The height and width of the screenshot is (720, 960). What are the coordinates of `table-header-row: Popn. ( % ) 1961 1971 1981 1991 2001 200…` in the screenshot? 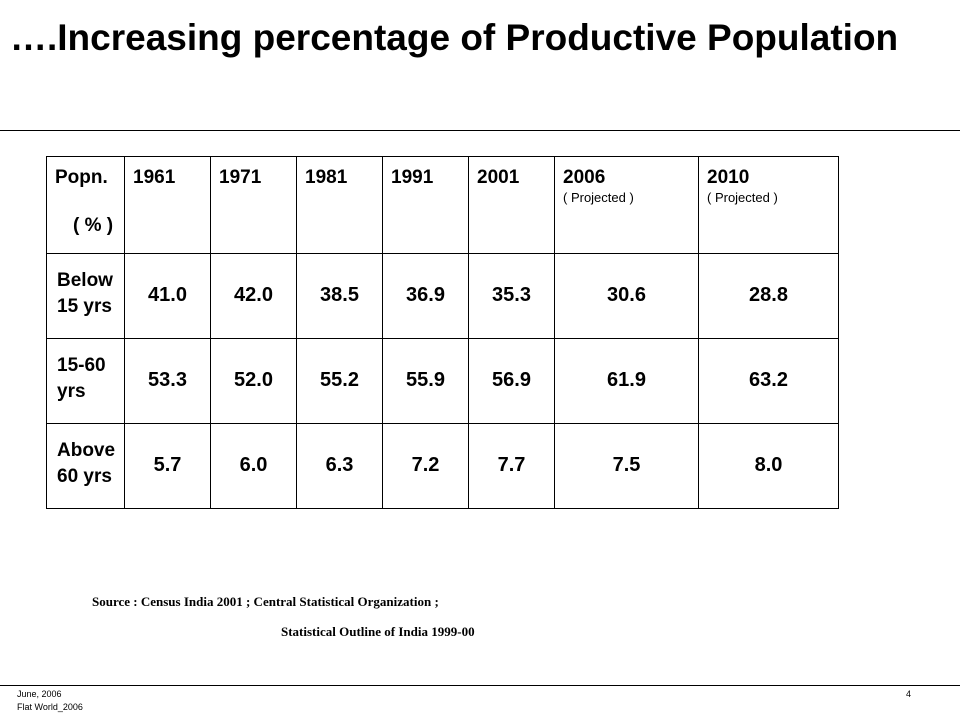 It's located at (442, 205).